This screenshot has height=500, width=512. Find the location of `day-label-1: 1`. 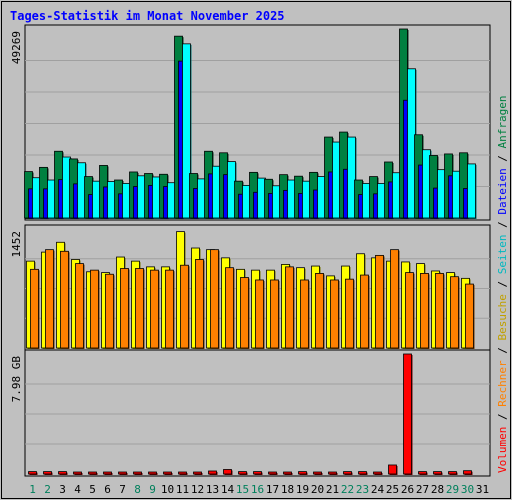

day-label-1: 1 is located at coordinates (32, 489).